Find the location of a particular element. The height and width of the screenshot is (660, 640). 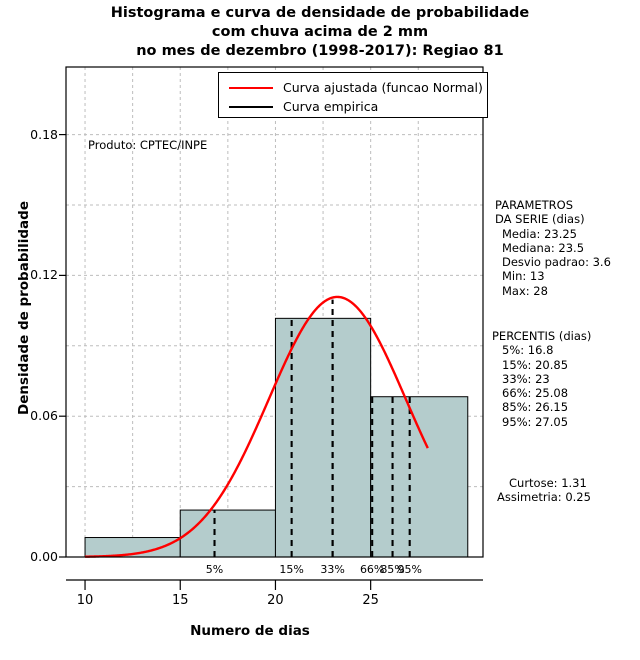

title-line-2: com chuva acima de 2 mm is located at coordinates (320, 32).